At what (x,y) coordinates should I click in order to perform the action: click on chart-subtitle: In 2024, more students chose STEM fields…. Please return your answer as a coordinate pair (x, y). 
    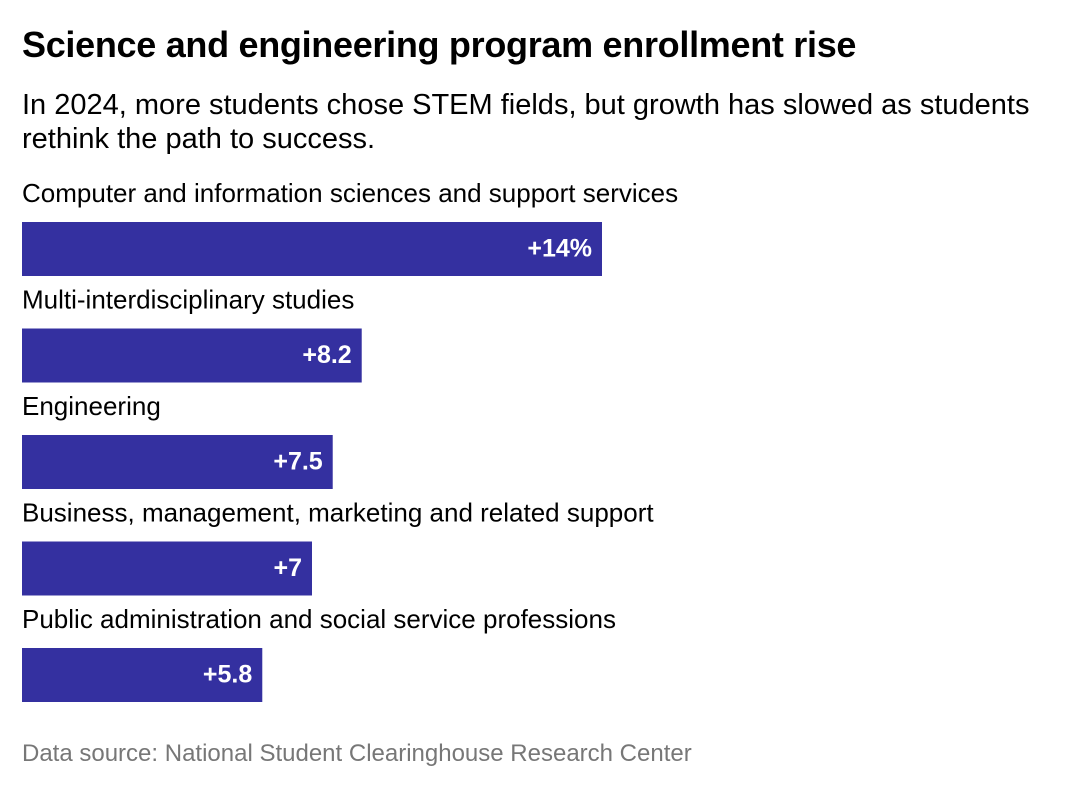
    Looking at the image, I should click on (526, 122).